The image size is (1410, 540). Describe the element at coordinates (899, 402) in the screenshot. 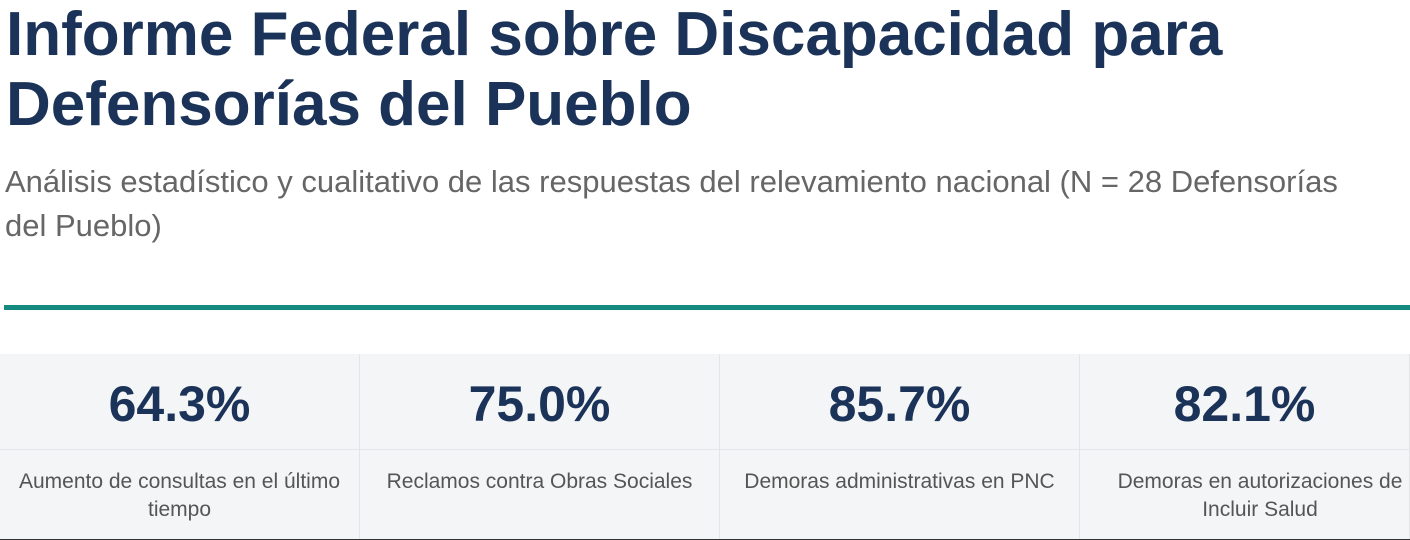

I see `stat-value: 85.7%` at that location.